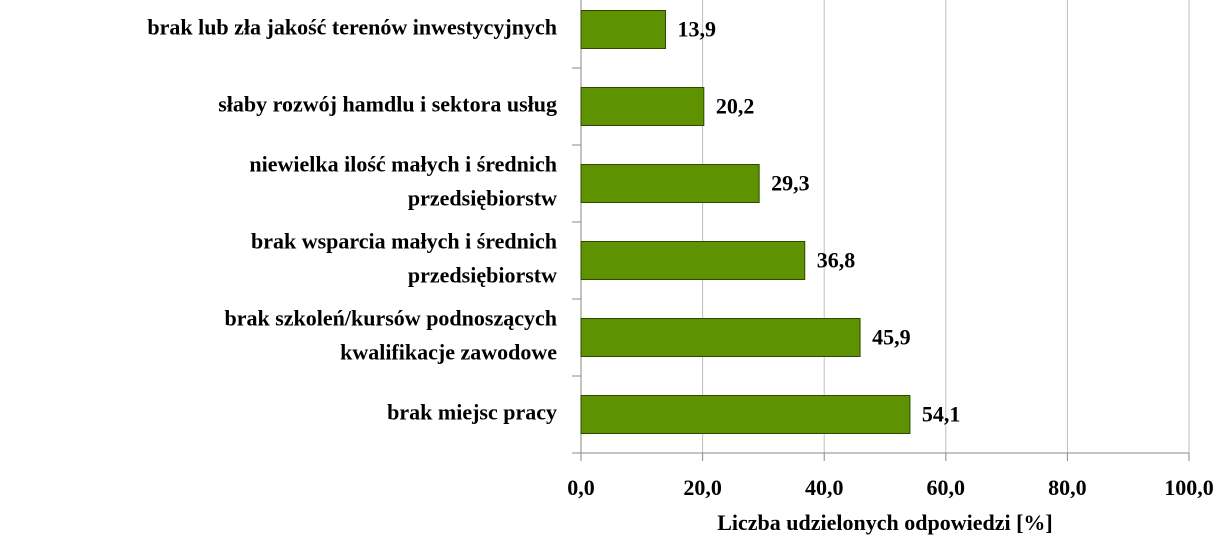  Describe the element at coordinates (697, 29) in the screenshot. I see `value-label: 13,9` at that location.